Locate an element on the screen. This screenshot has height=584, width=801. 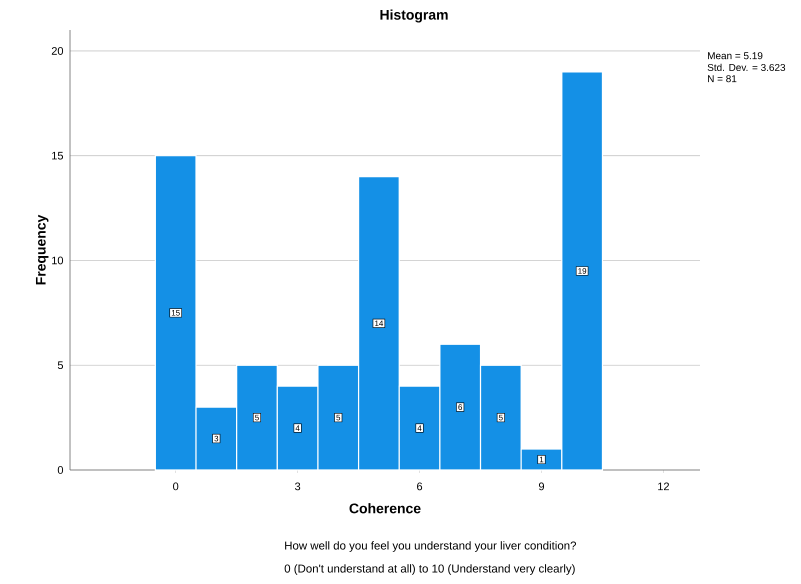
text: Mean = 5.19 is located at coordinates (735, 56).